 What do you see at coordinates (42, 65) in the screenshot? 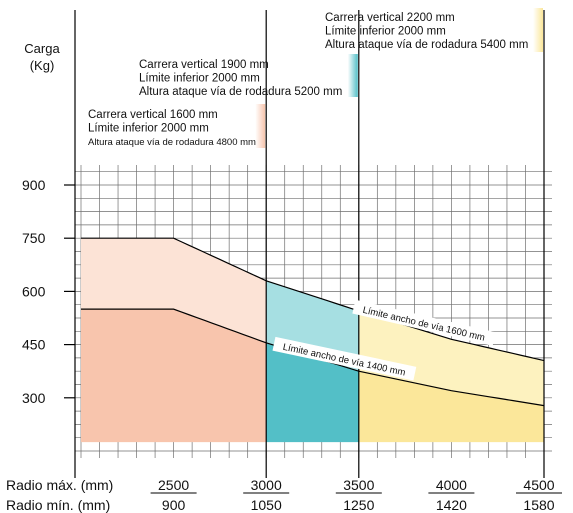
I see `y-axis-unit: (Kg)` at bounding box center [42, 65].